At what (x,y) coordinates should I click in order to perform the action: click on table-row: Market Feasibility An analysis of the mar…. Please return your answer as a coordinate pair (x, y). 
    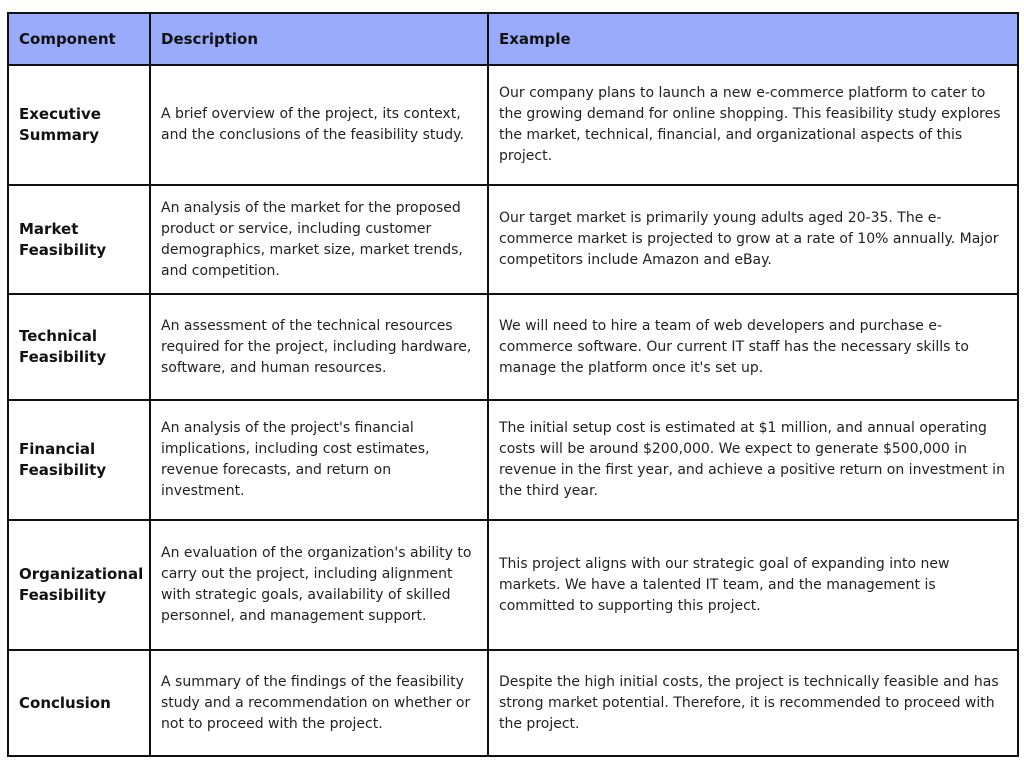
    Looking at the image, I should click on (513, 239).